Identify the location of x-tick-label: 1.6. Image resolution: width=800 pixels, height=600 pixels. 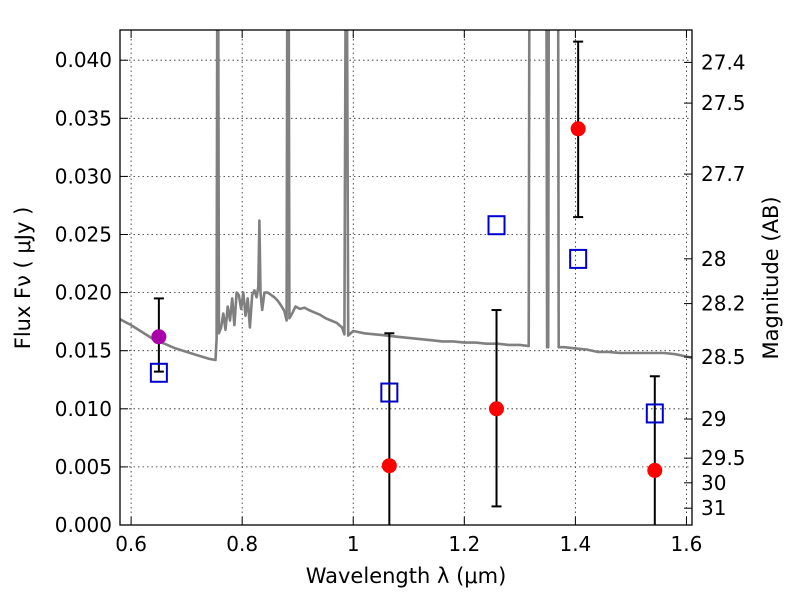
(687, 544).